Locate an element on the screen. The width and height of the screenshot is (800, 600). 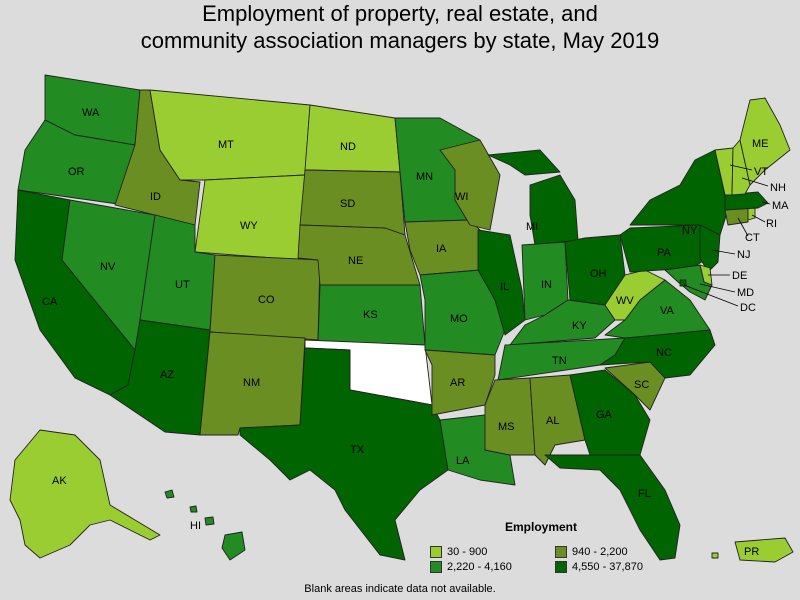
state-nc is located at coordinates (657, 354).